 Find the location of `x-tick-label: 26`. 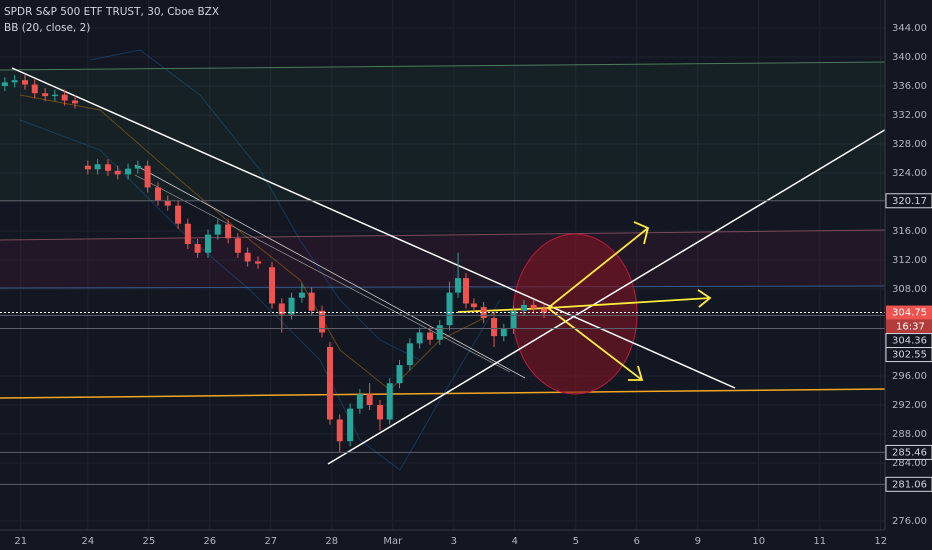

x-tick-label: 26 is located at coordinates (209, 541).